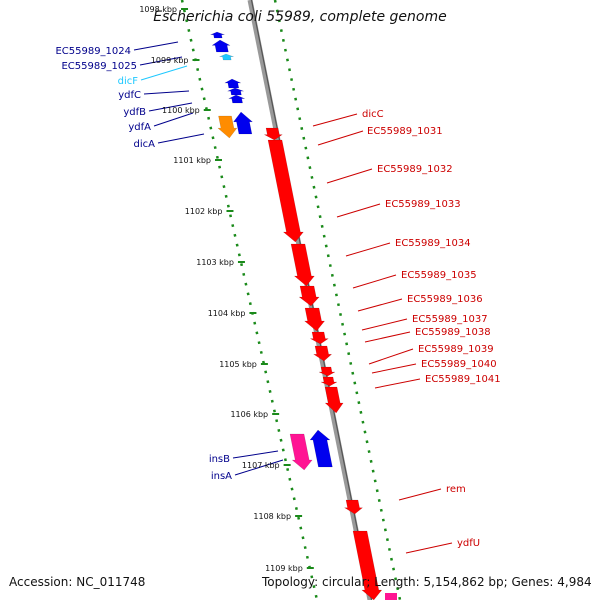  Describe the element at coordinates (99, 66) in the screenshot. I see `left-gene-label: EC55989_1025` at that location.